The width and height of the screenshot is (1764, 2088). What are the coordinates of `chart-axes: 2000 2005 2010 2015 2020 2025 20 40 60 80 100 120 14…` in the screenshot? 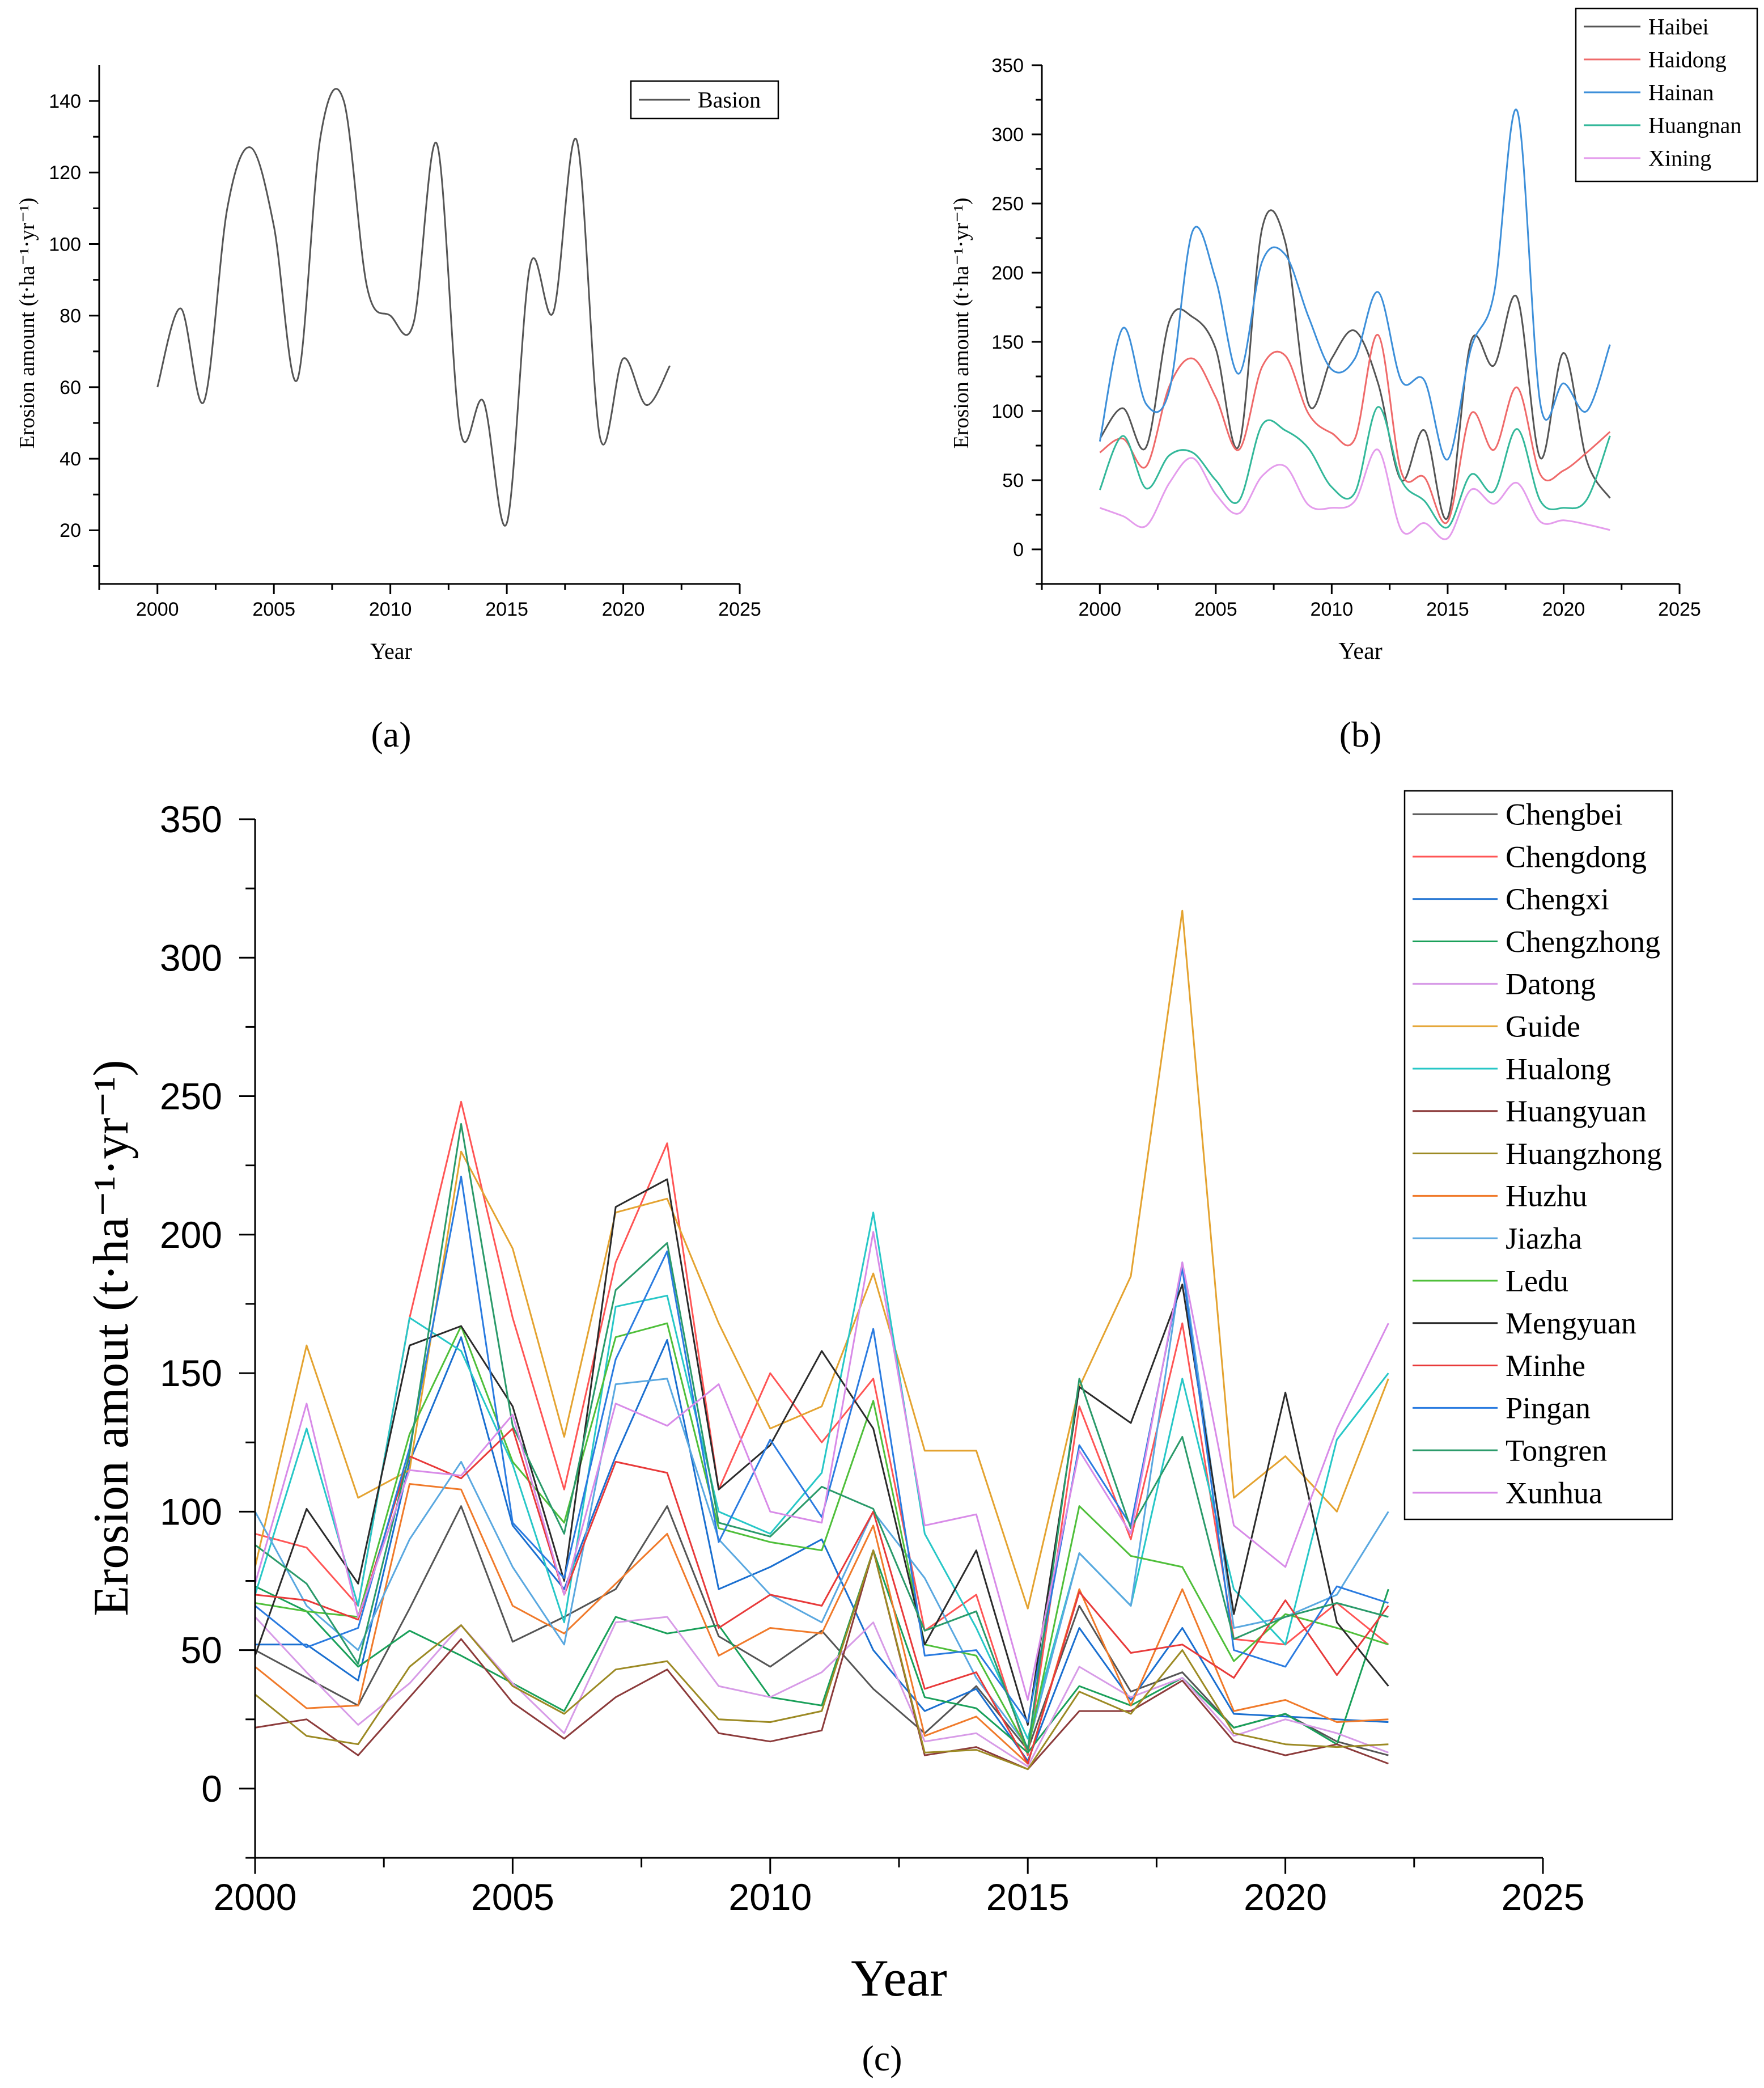 It's located at (405, 342).